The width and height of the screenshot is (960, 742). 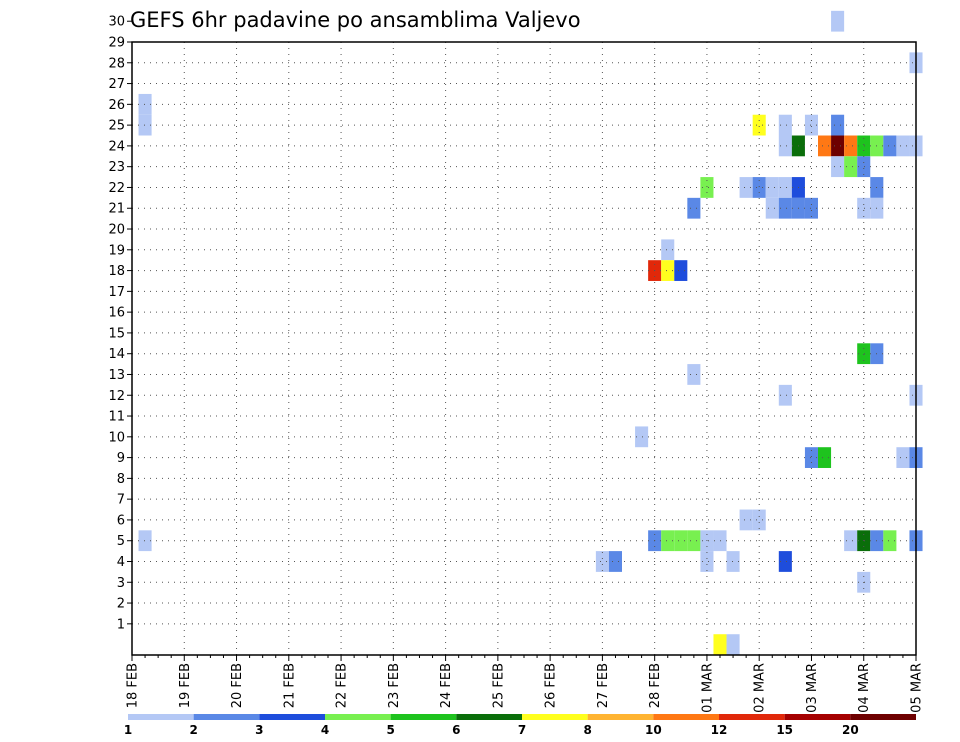 I want to click on x-tick-label: 21 FEB, so click(x=289, y=685).